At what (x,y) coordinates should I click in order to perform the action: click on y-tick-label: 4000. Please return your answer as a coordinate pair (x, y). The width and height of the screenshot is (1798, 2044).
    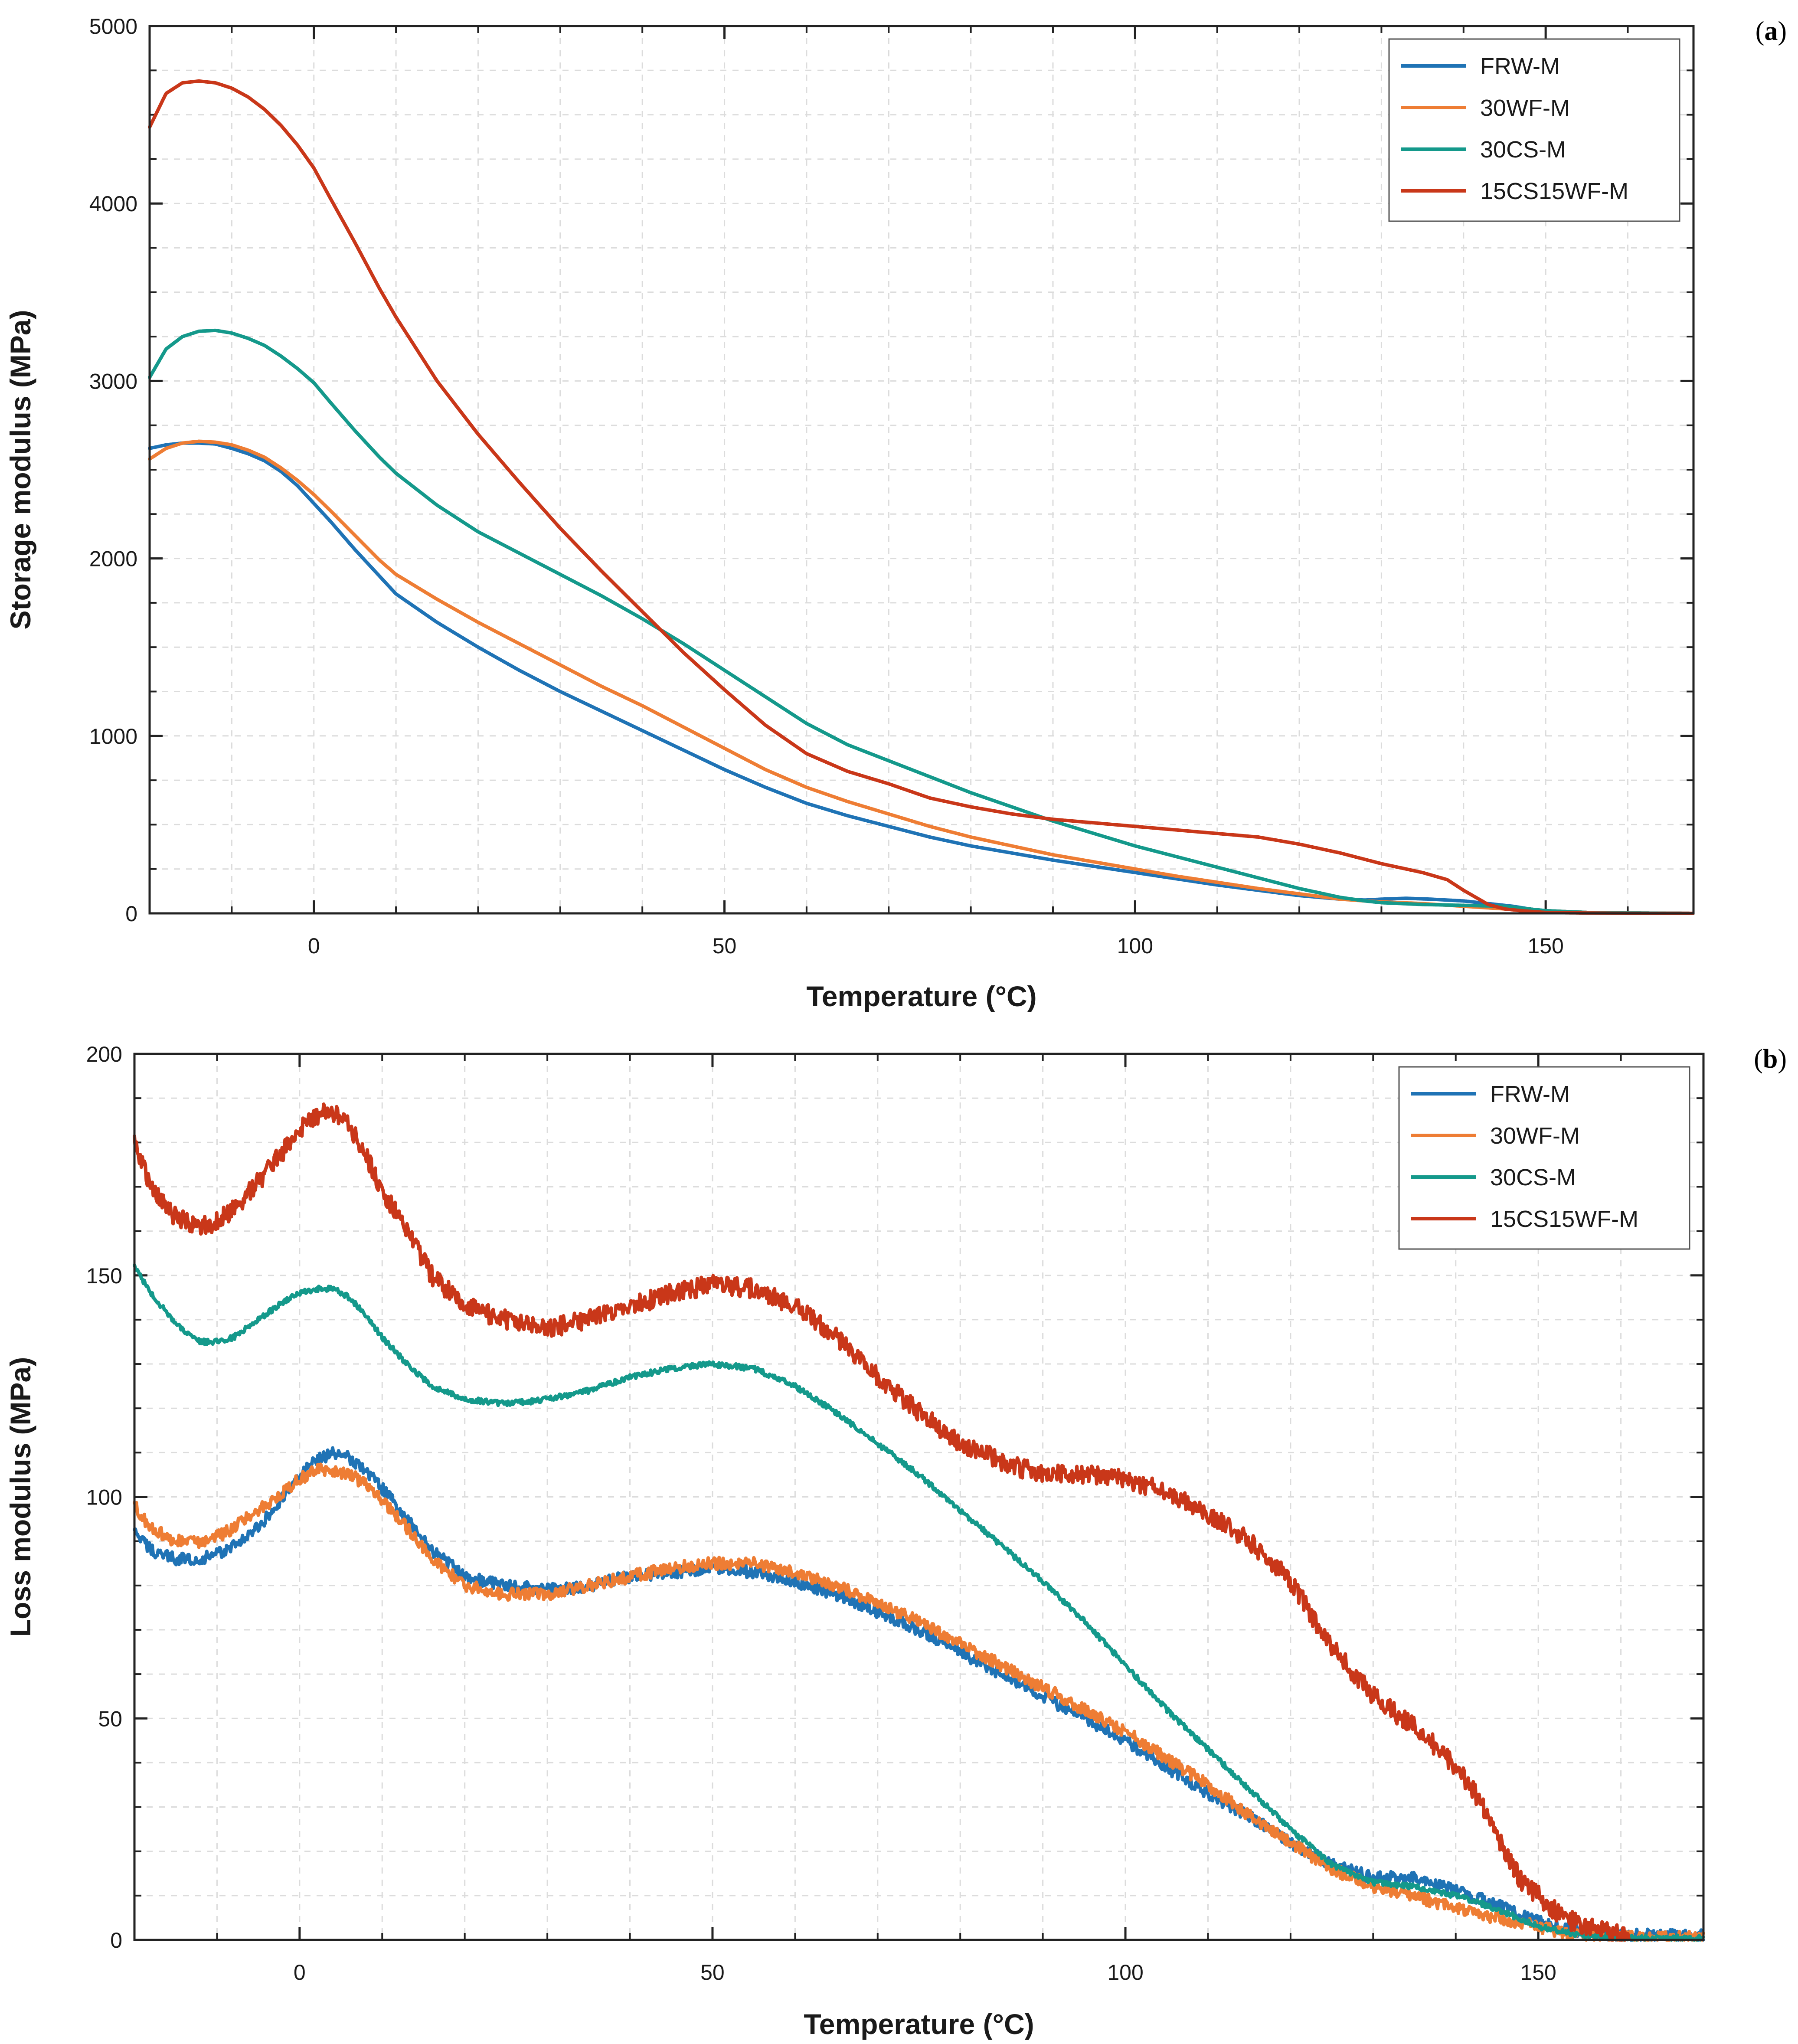
    Looking at the image, I should click on (113, 204).